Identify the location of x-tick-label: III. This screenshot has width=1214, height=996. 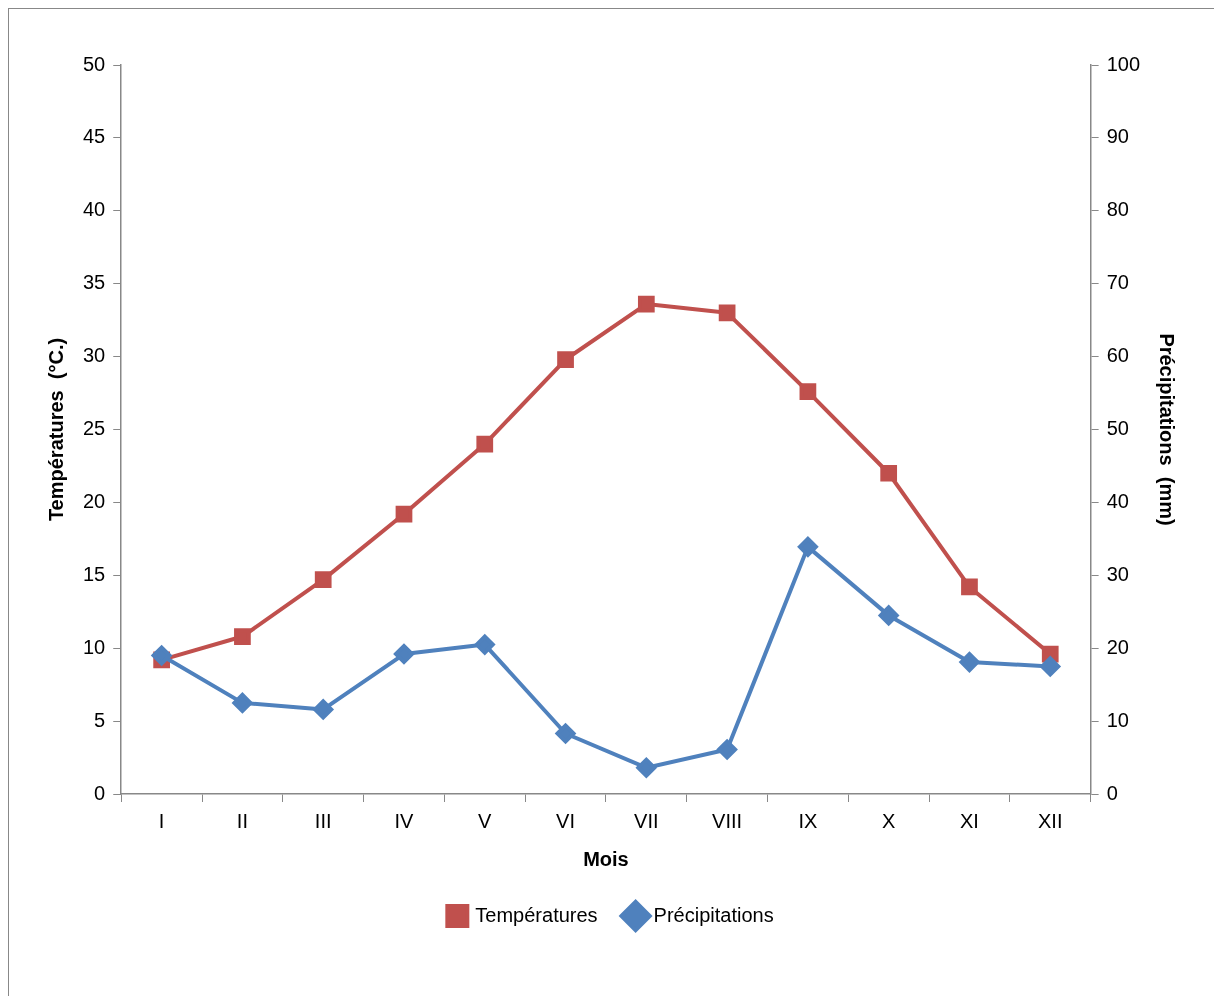
(323, 820).